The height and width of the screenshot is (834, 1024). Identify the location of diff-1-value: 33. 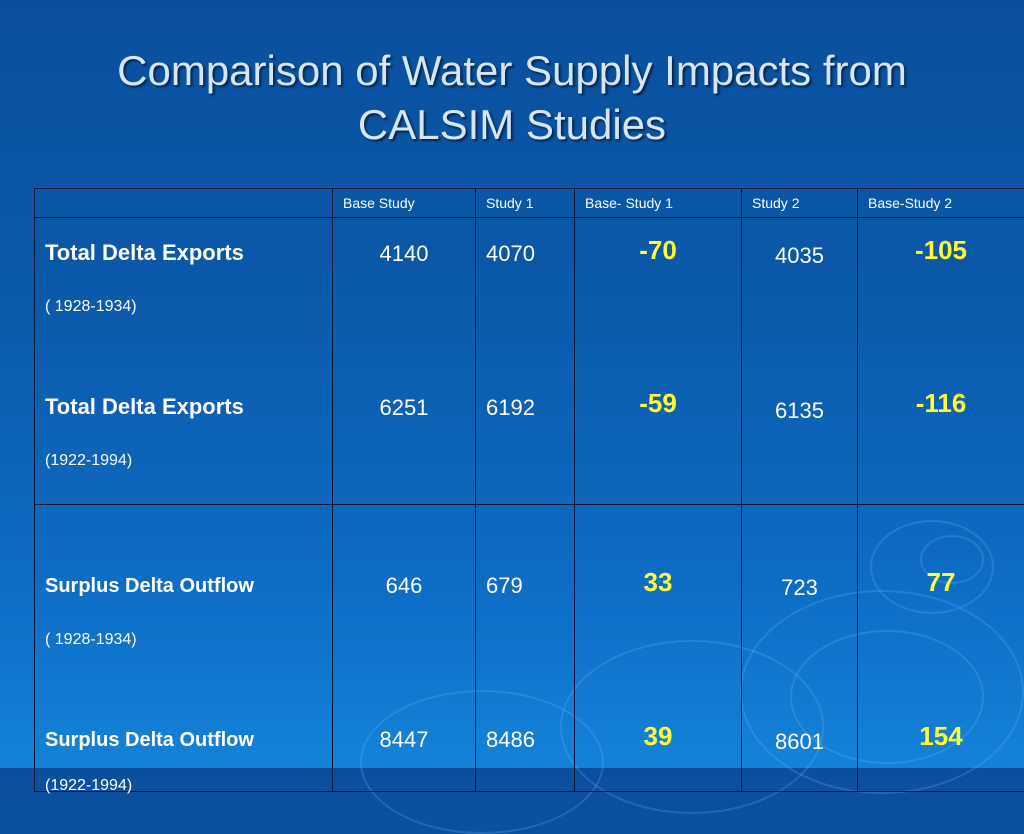
(658, 582).